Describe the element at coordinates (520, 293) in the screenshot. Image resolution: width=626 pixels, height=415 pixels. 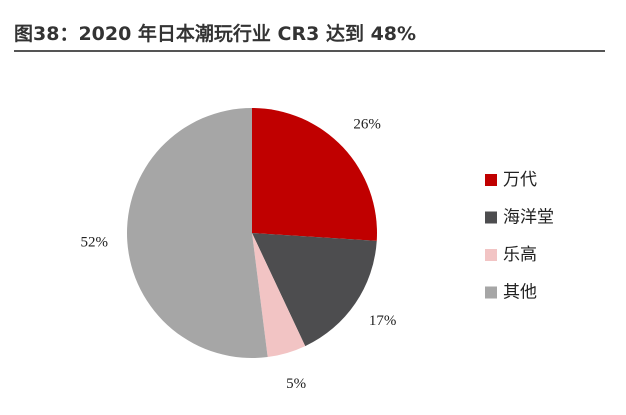
I see `legend-label: 其他` at that location.